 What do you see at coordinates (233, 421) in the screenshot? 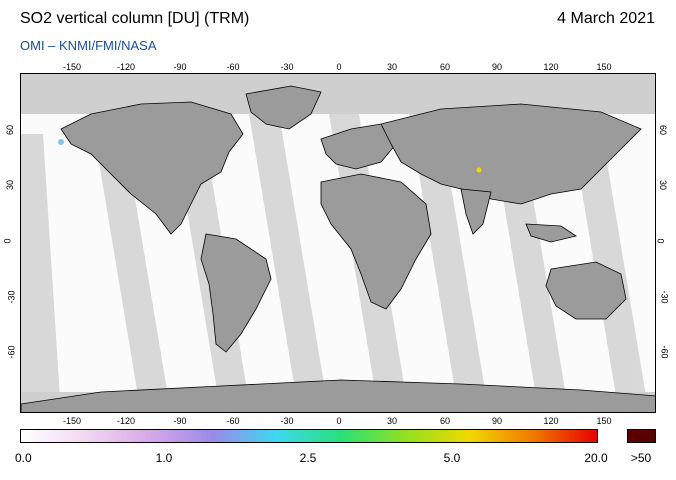
I see `lon-bottom-tick--60: -60` at bounding box center [233, 421].